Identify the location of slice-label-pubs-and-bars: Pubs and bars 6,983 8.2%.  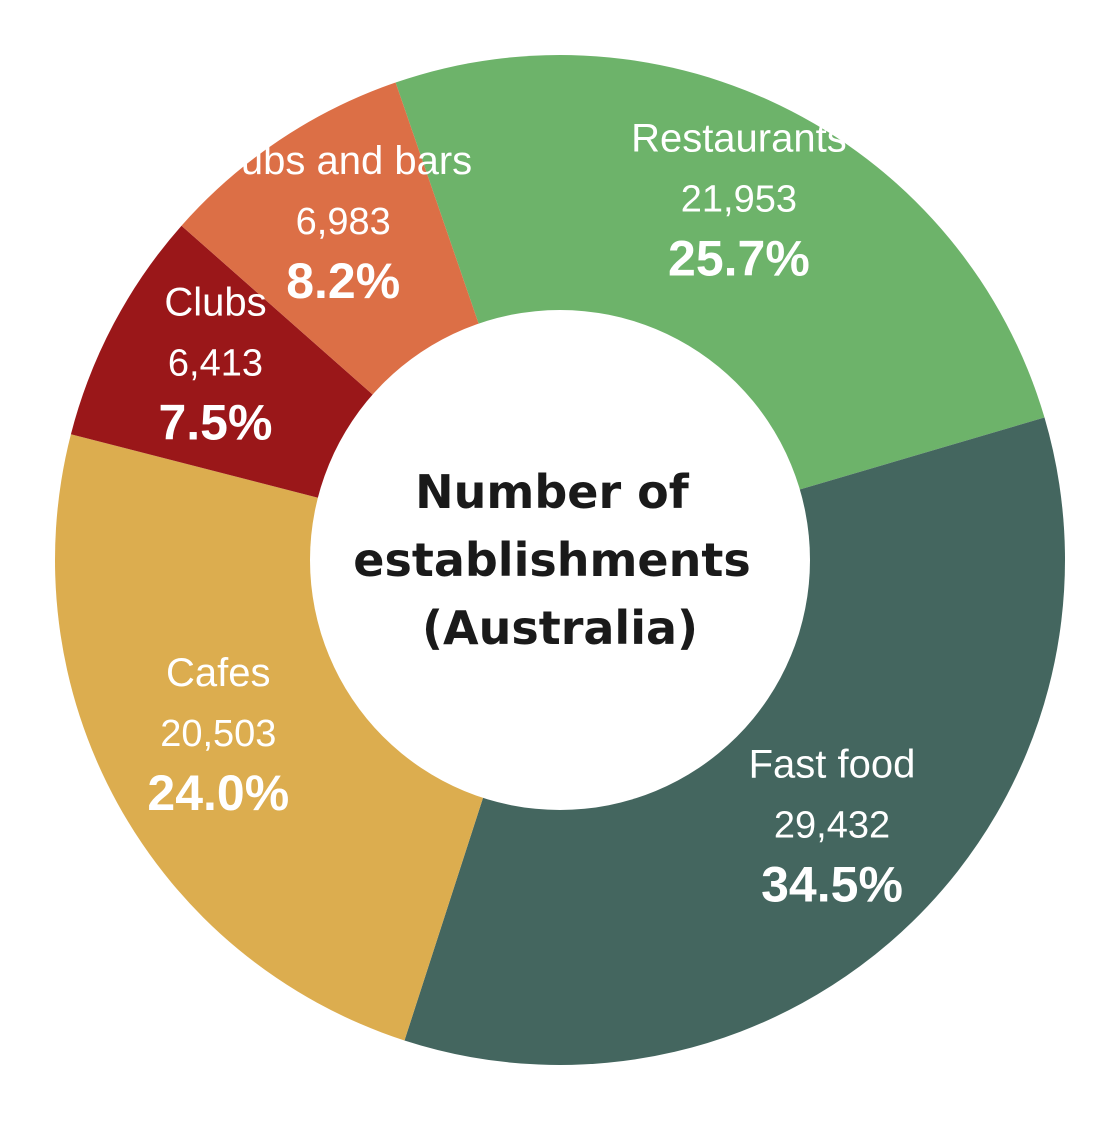
(343, 224).